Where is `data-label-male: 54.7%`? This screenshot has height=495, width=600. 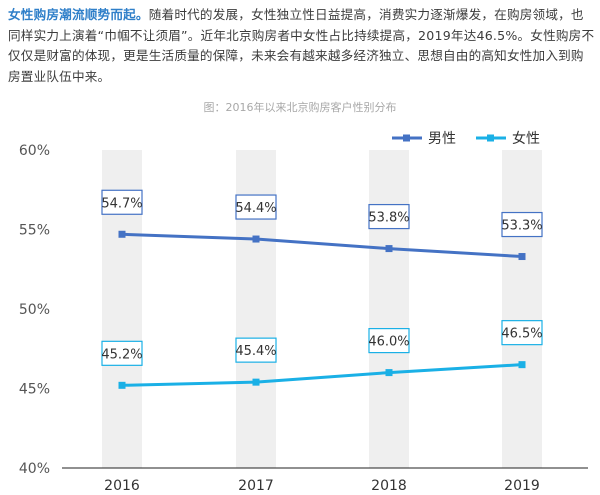
data-label-male: 54.7% is located at coordinates (122, 202).